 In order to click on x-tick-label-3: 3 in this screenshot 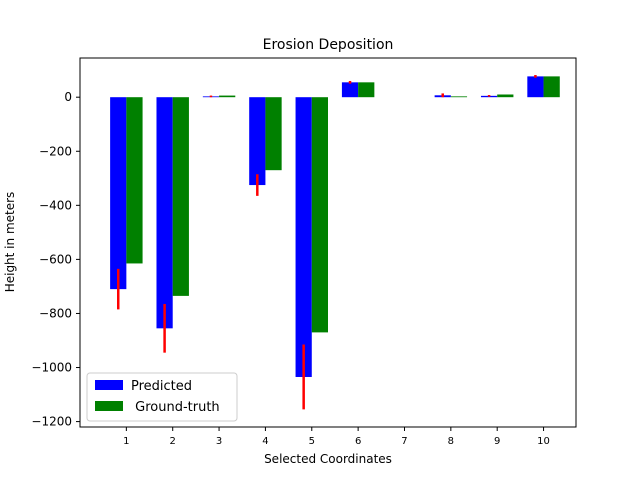, I will do `click(219, 441)`.